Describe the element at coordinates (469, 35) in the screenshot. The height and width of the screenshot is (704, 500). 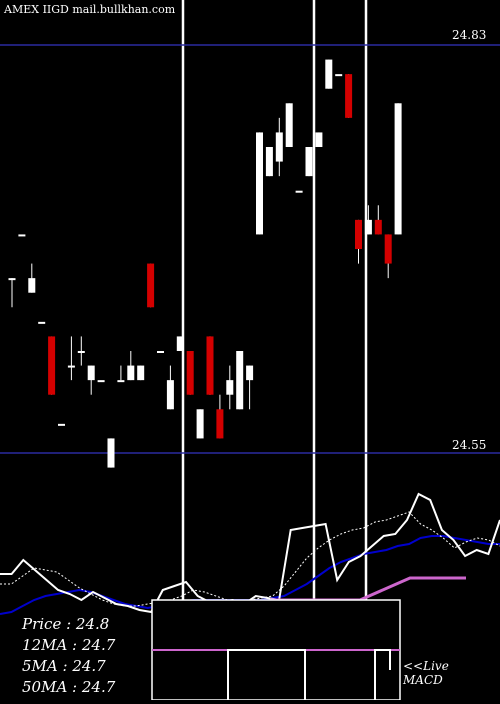
I see `price-high-label: 24.83` at that location.